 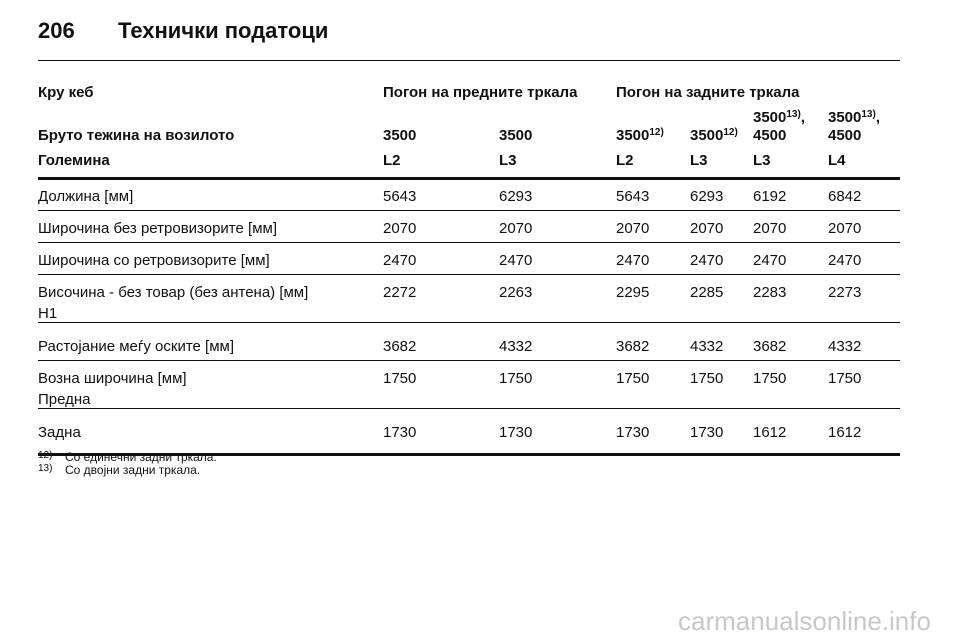 What do you see at coordinates (400, 292) in the screenshot?
I see `cell-value: 2272` at bounding box center [400, 292].